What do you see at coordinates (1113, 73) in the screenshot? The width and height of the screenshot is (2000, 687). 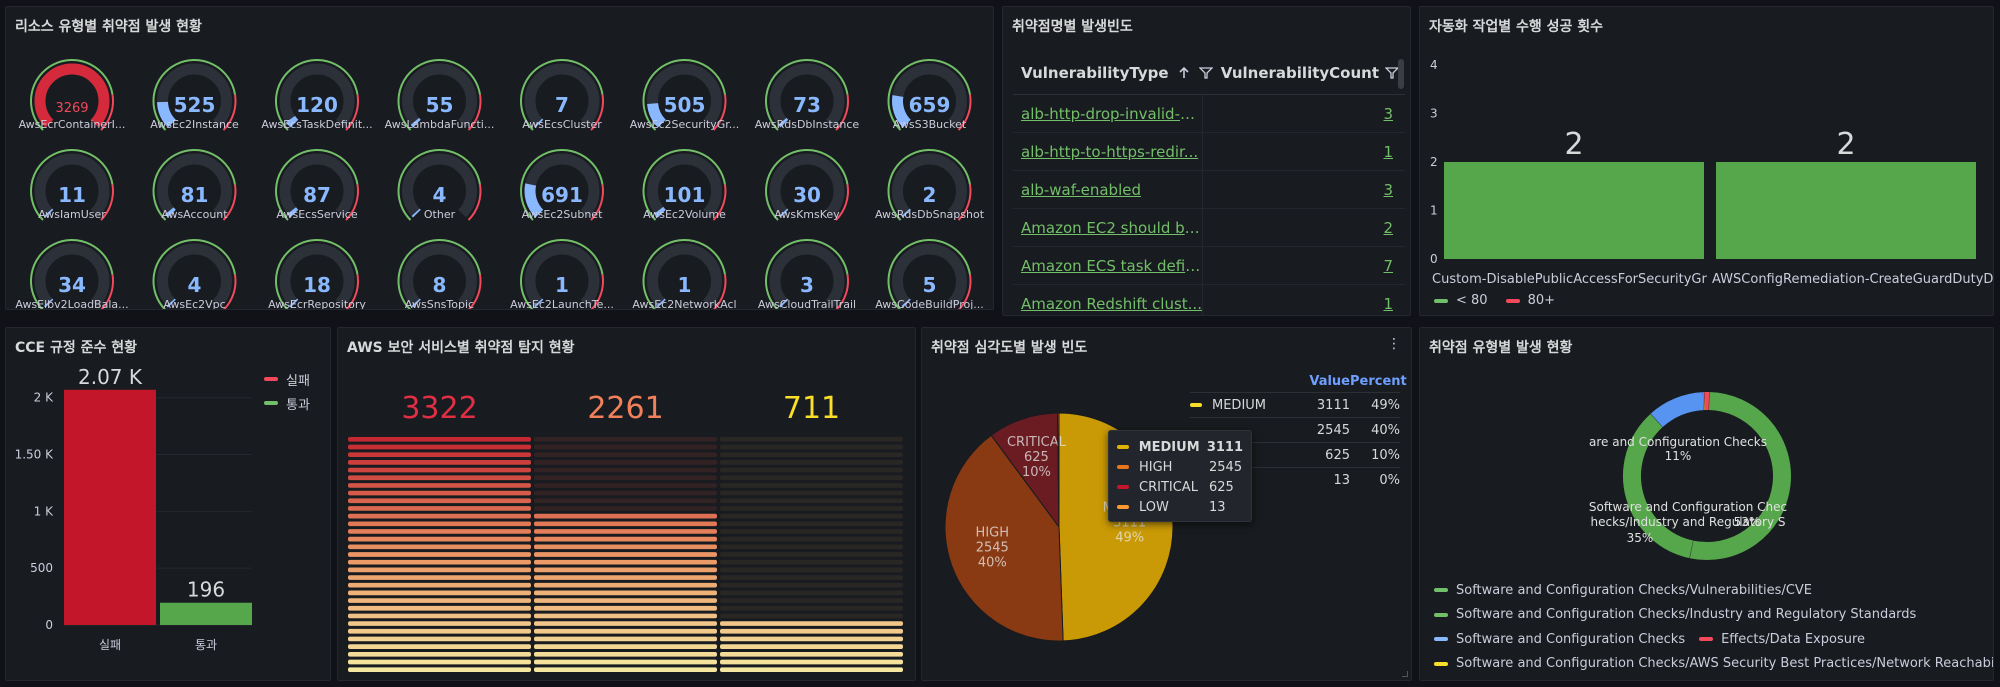 I see `column-header-type: VulnerabilityType` at bounding box center [1113, 73].